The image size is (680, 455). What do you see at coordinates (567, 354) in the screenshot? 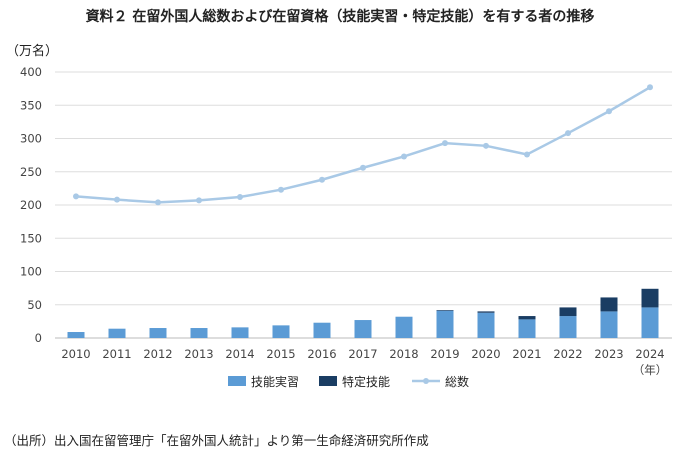
I see `x-tick-label: 2022` at bounding box center [567, 354].